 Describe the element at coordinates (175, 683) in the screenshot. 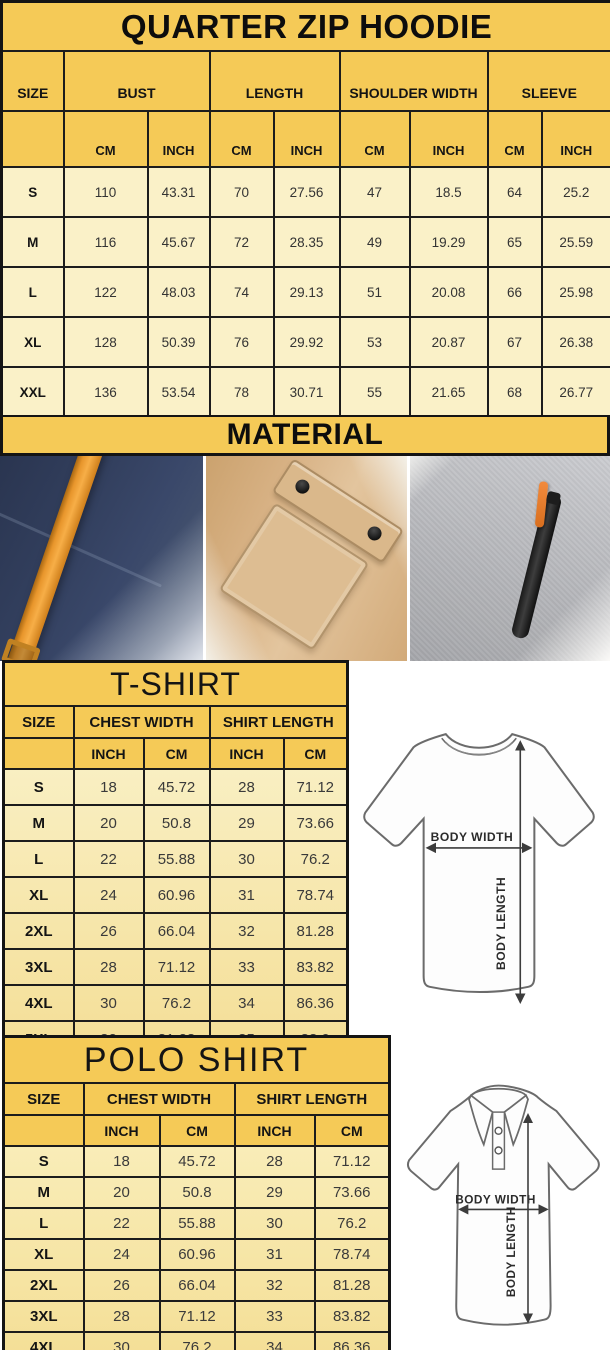

I see `tshirt-title-row: T-SHIRT` at that location.